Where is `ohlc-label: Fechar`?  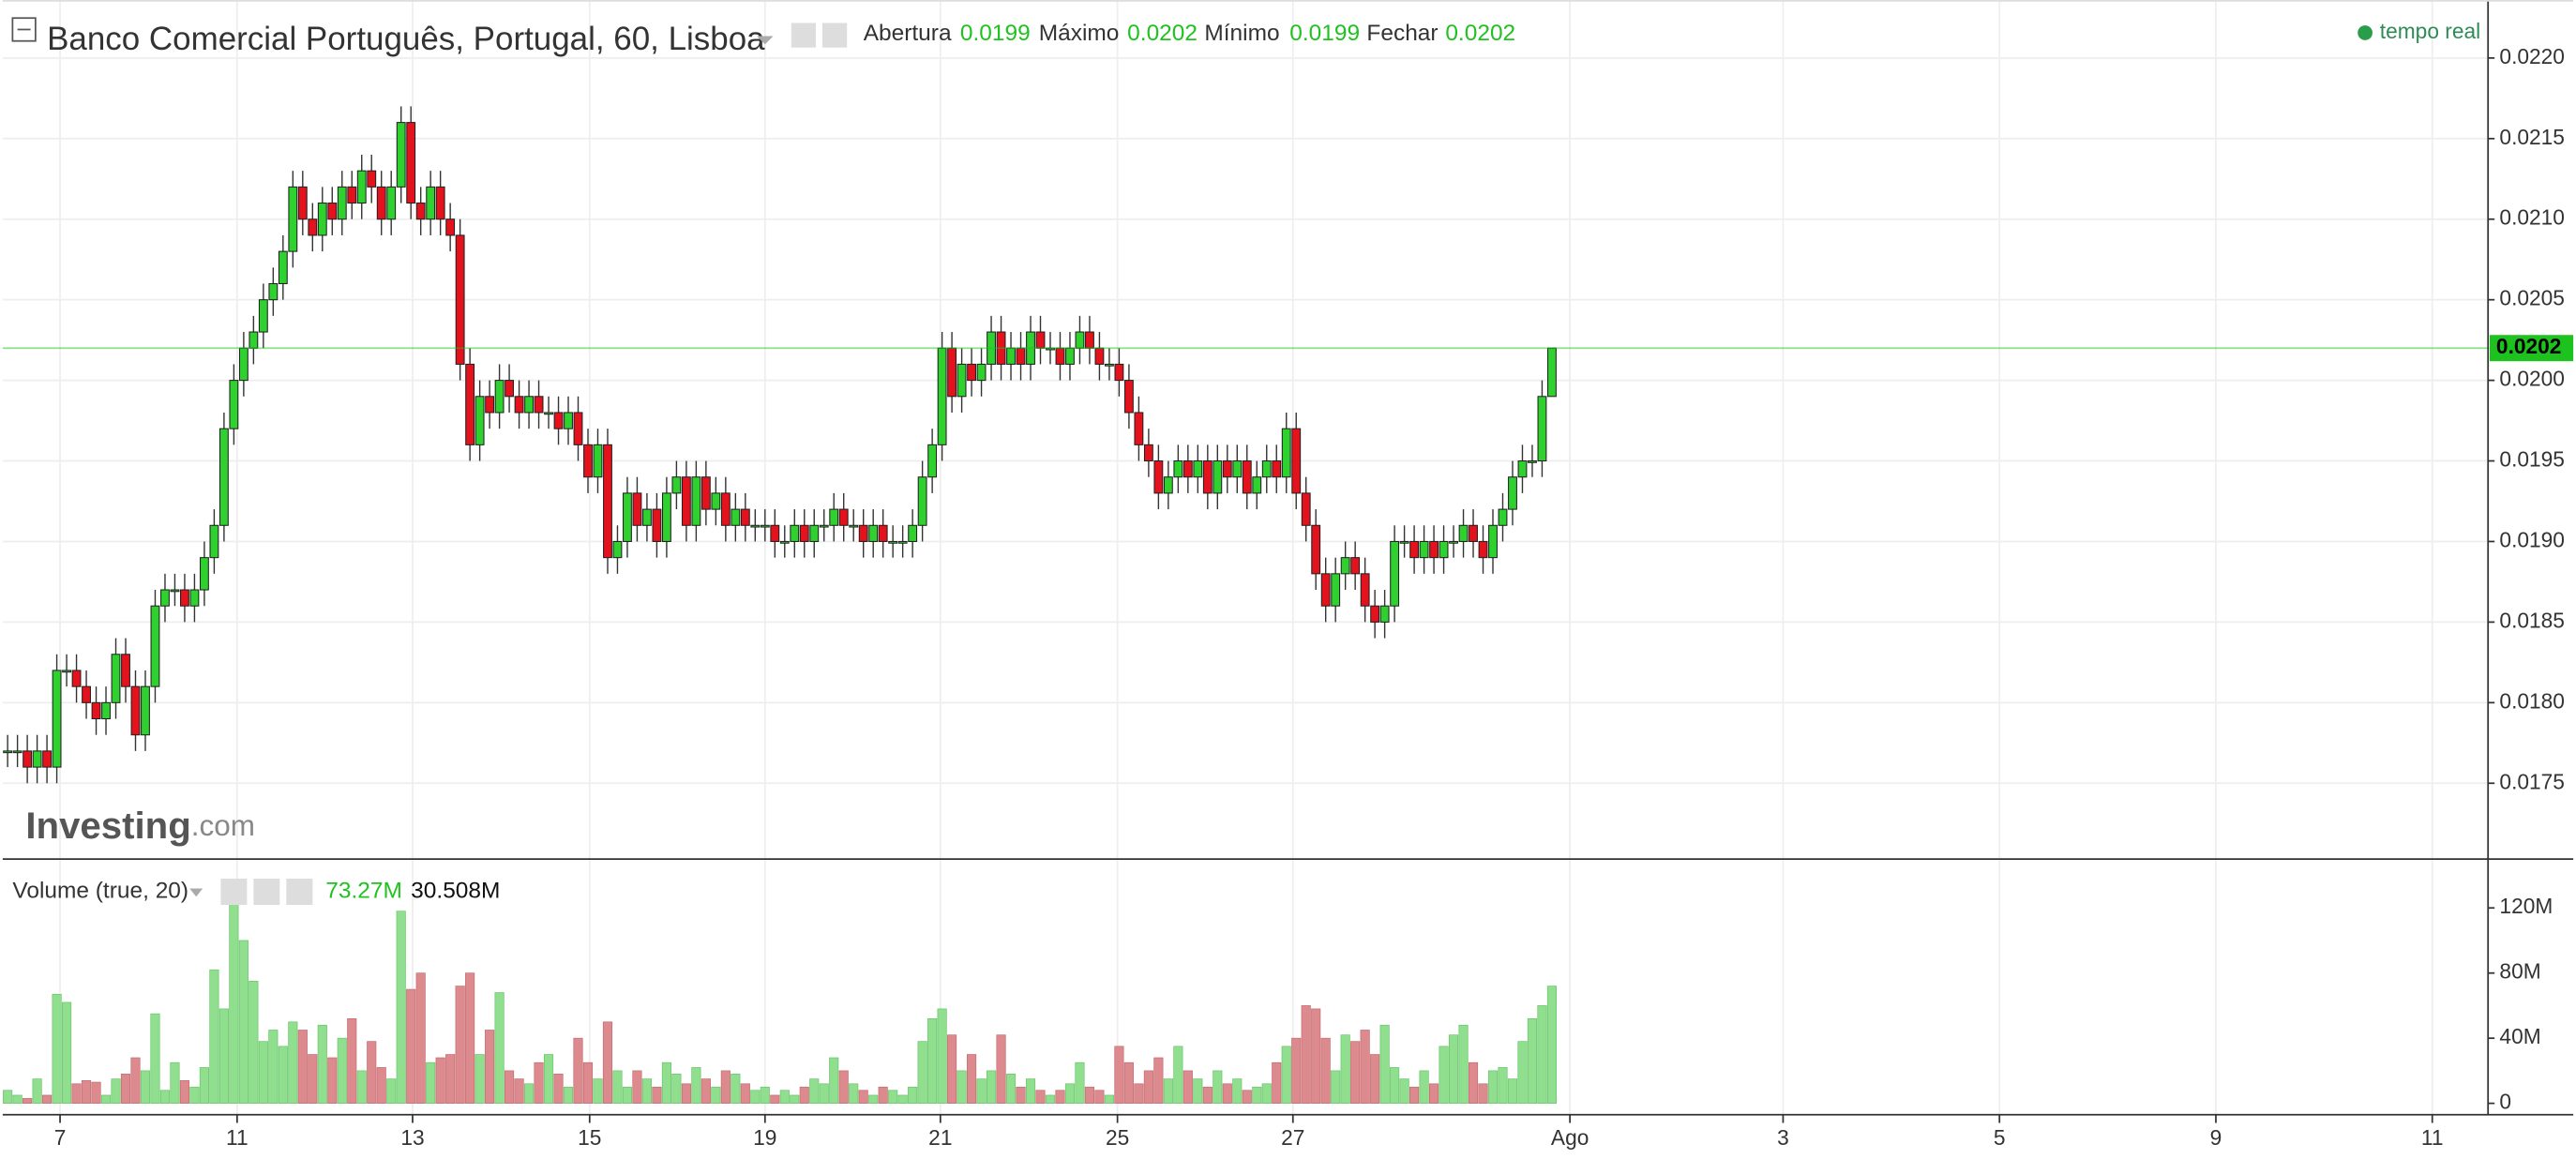
ohlc-label: Fechar is located at coordinates (1402, 33).